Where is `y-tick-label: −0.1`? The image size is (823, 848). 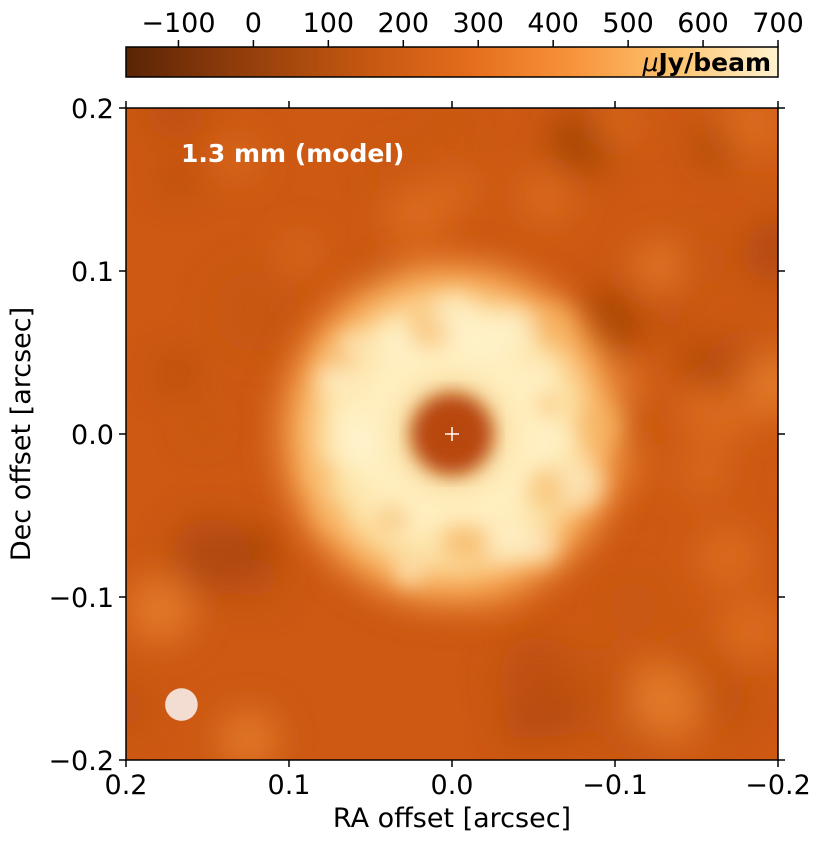
y-tick-label: −0.1 is located at coordinates (81, 598).